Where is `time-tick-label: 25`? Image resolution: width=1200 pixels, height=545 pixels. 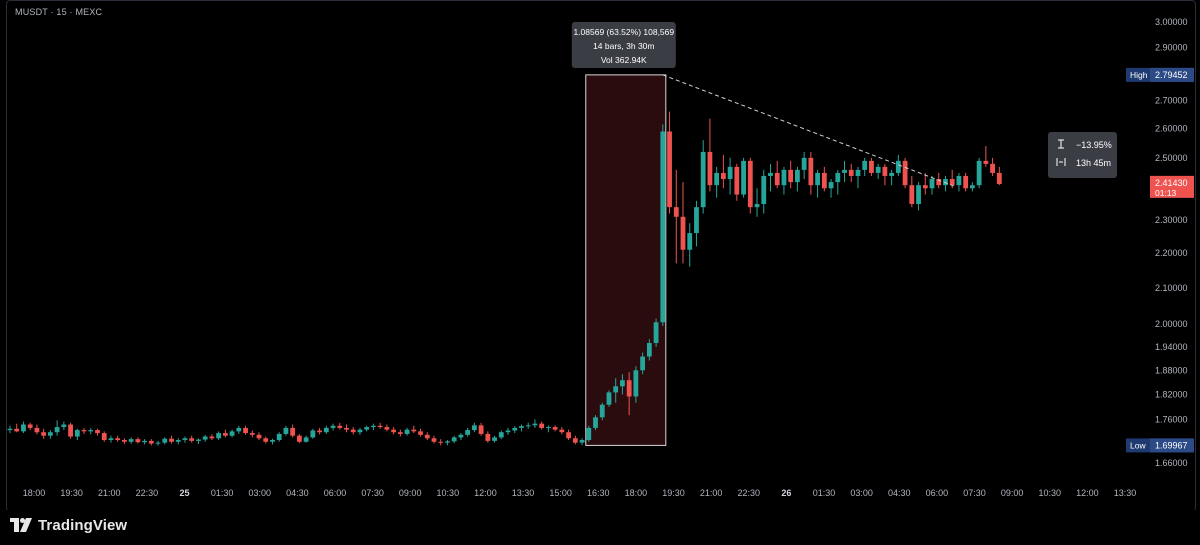
time-tick-label: 25 is located at coordinates (184, 493).